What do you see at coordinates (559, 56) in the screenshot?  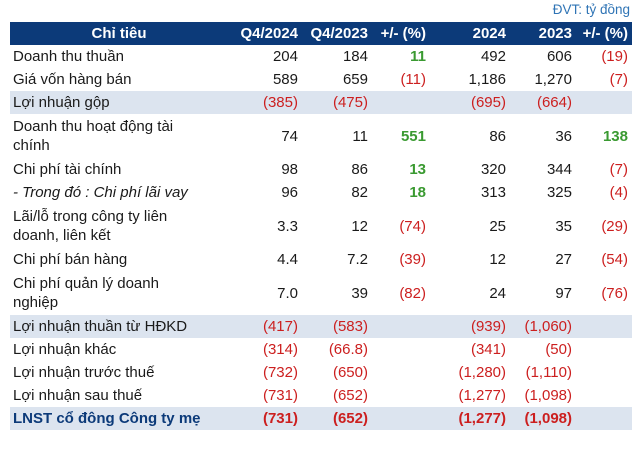 I see `cell-2023: 606` at bounding box center [559, 56].